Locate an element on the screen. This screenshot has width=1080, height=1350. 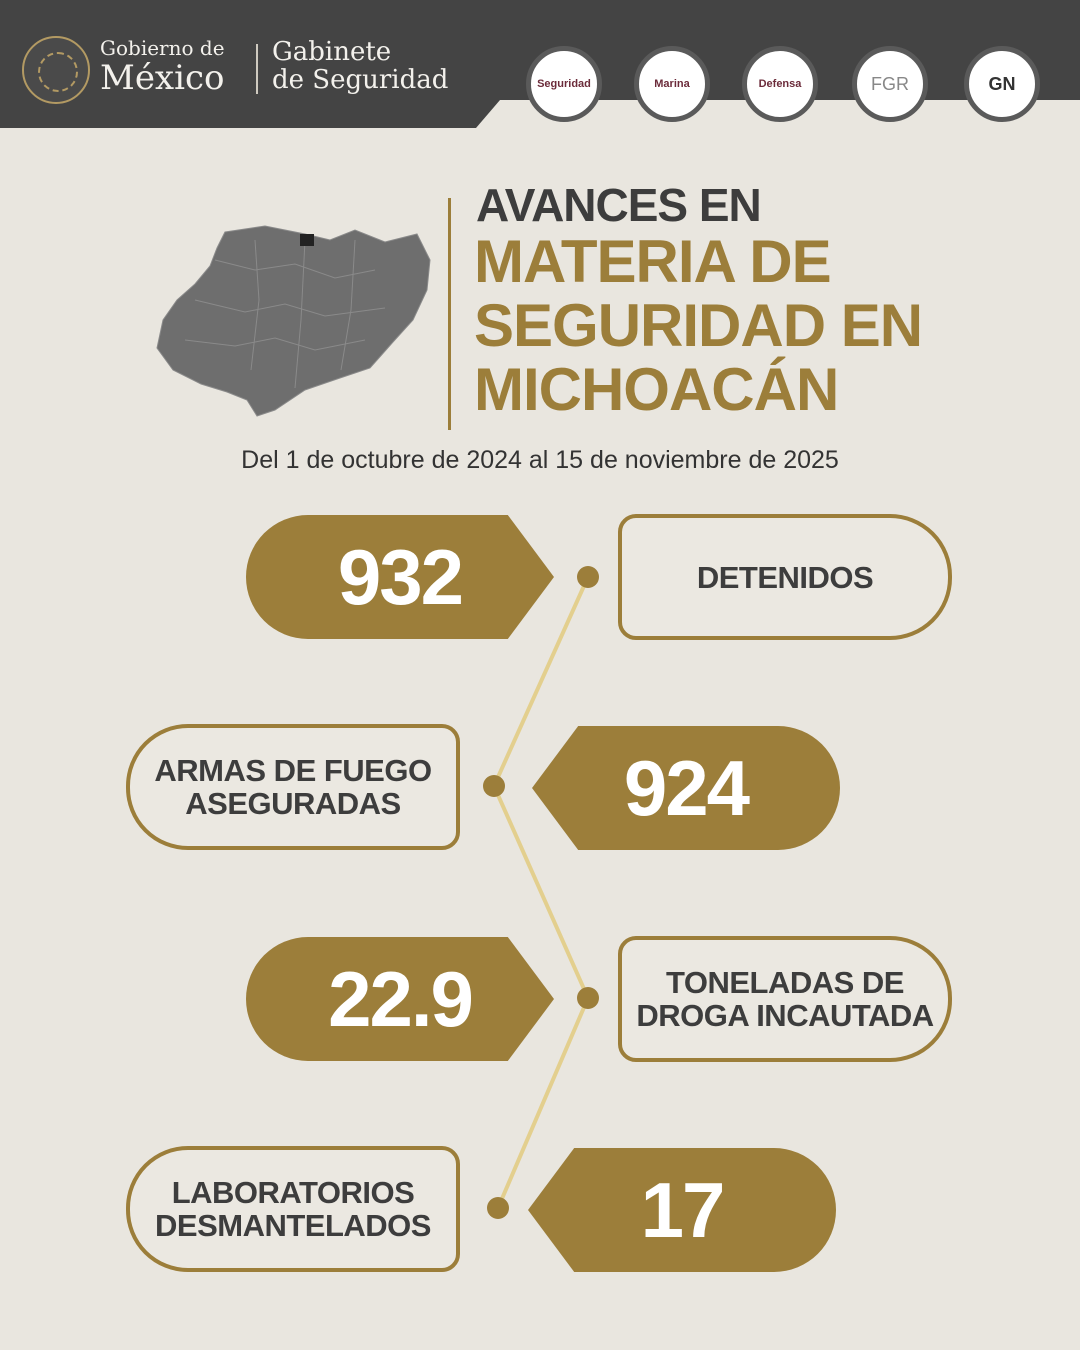
title-rule is located at coordinates (449, 314).